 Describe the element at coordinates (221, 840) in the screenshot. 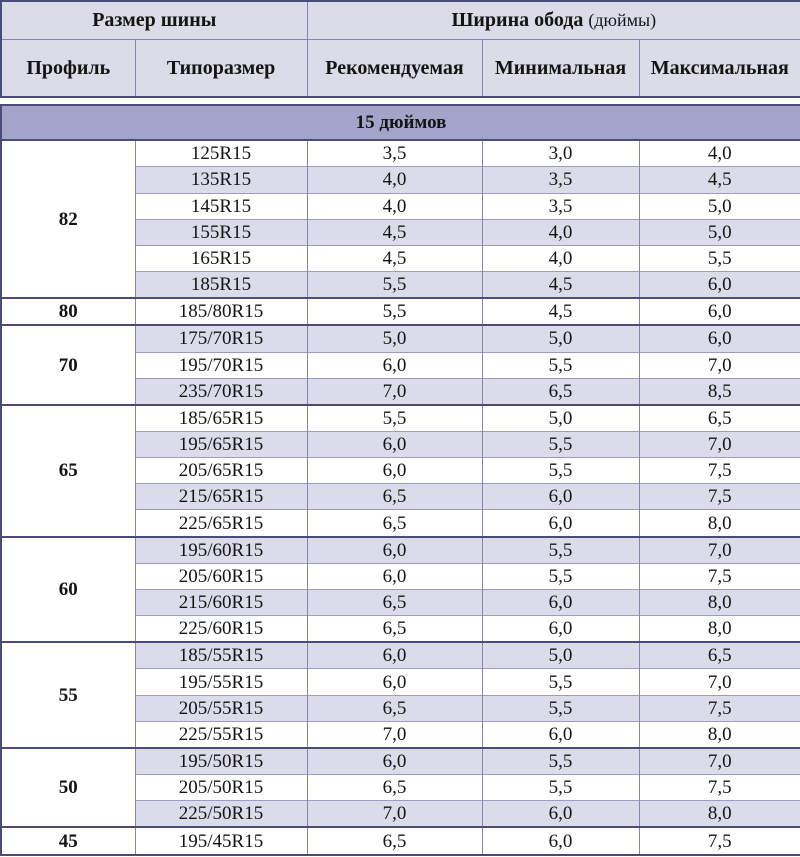

I see `typesize-cell: 195/45R15` at that location.